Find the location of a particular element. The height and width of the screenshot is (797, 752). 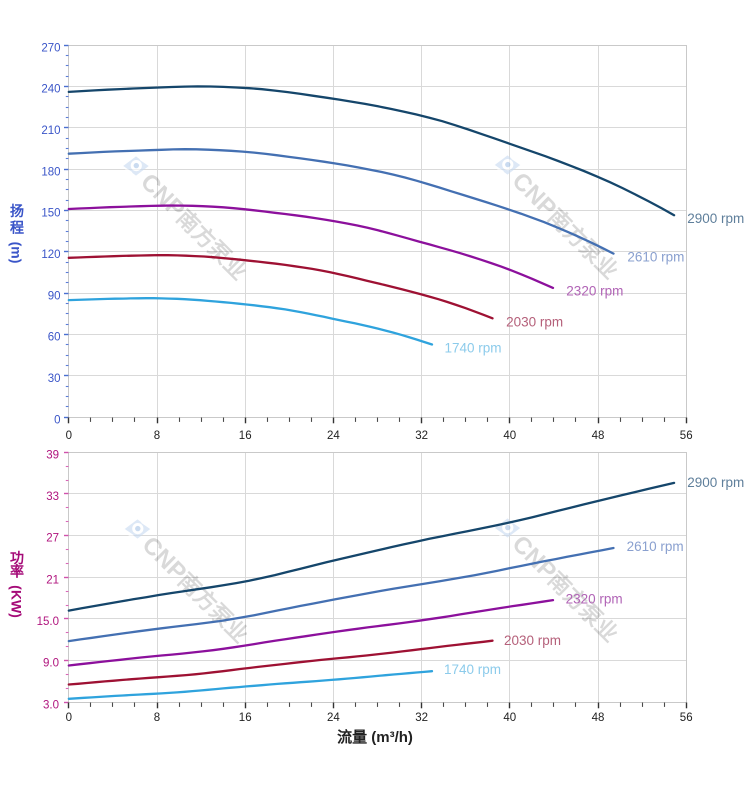

svg-text: 流量 (m³/h) is located at coordinates (375, 737).